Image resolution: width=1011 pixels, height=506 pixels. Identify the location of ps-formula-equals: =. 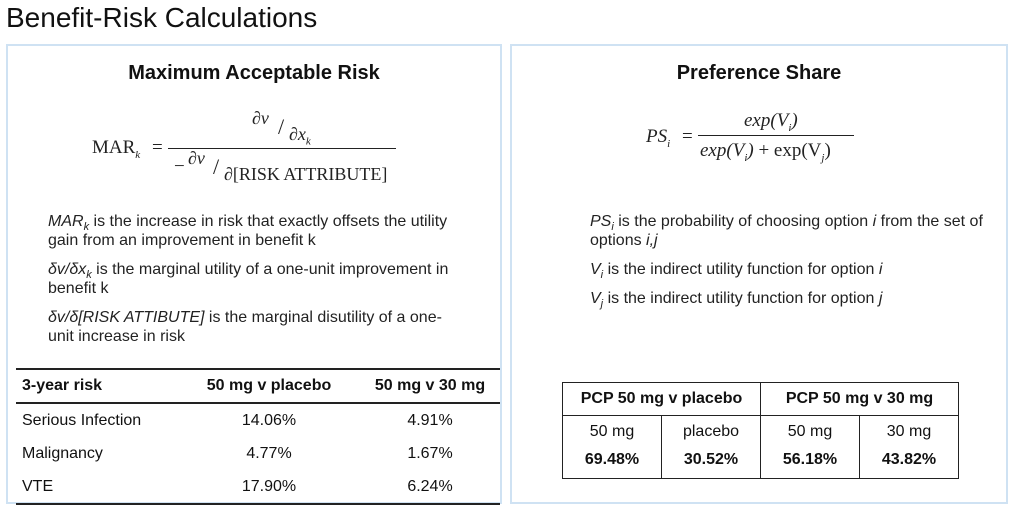
(687, 136).